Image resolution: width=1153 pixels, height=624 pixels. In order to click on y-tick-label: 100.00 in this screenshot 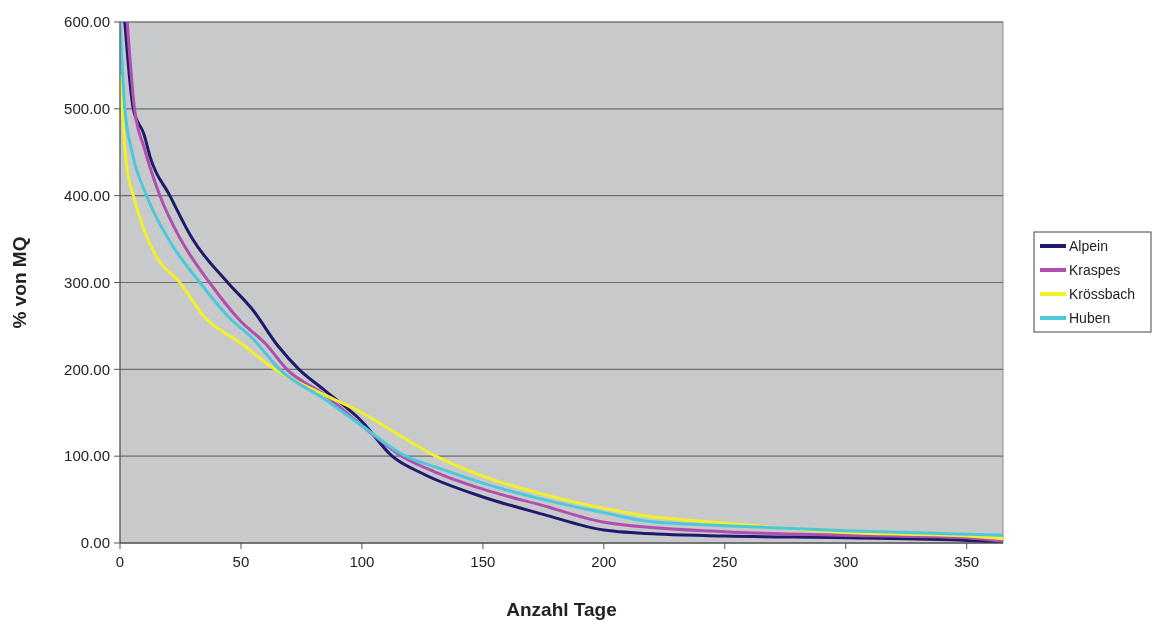, I will do `click(87, 456)`.